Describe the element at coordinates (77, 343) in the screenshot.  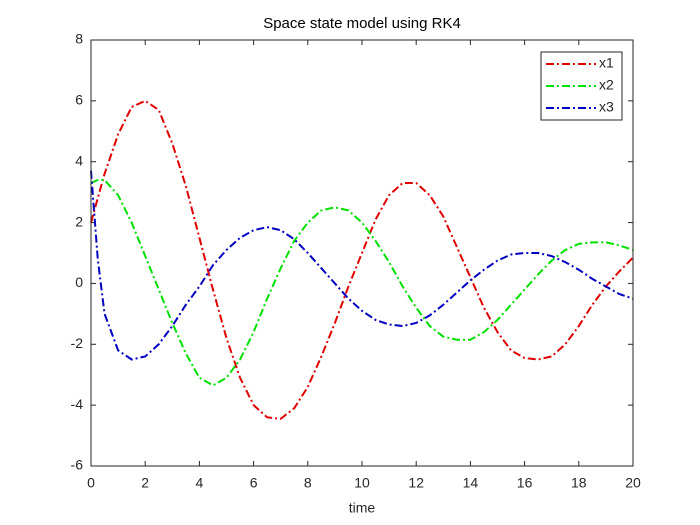
I see `y-tick-label: -2` at that location.